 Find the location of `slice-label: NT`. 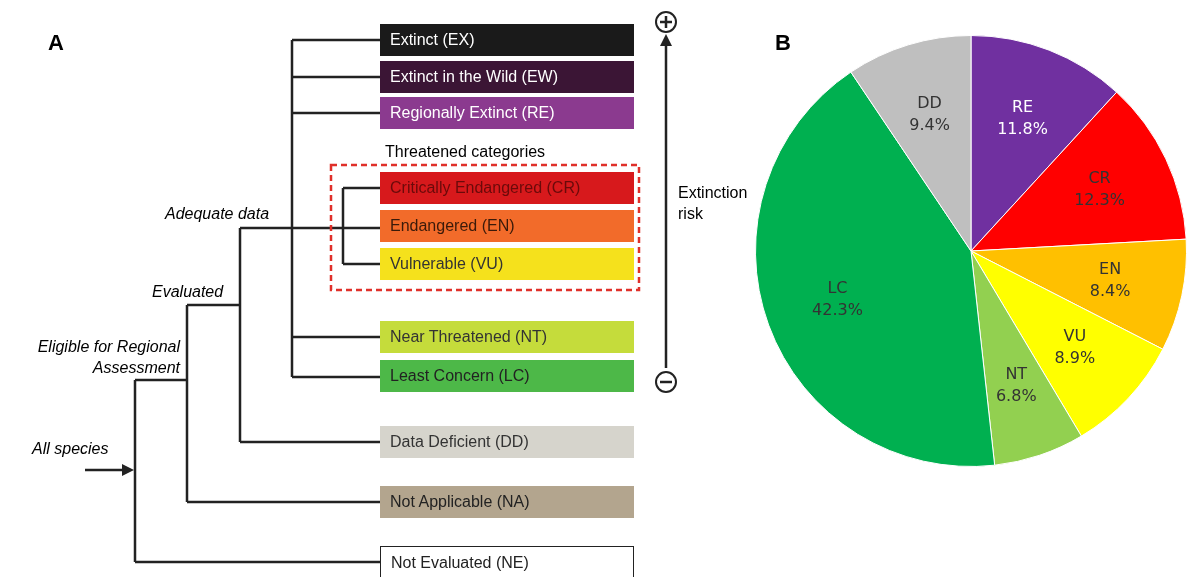

slice-label: NT is located at coordinates (1016, 373).